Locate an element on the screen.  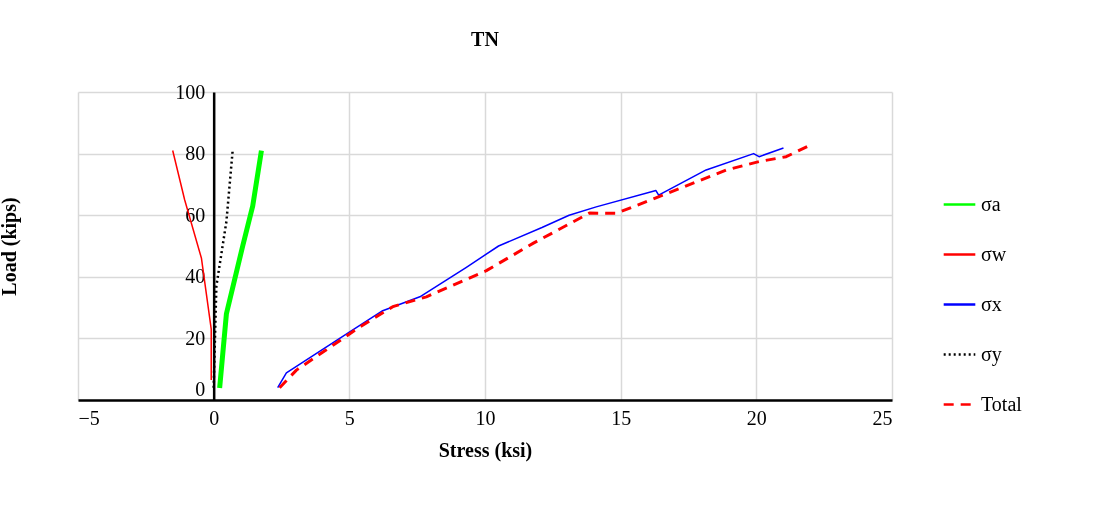
y-tick-label: 80 is located at coordinates (195, 153).